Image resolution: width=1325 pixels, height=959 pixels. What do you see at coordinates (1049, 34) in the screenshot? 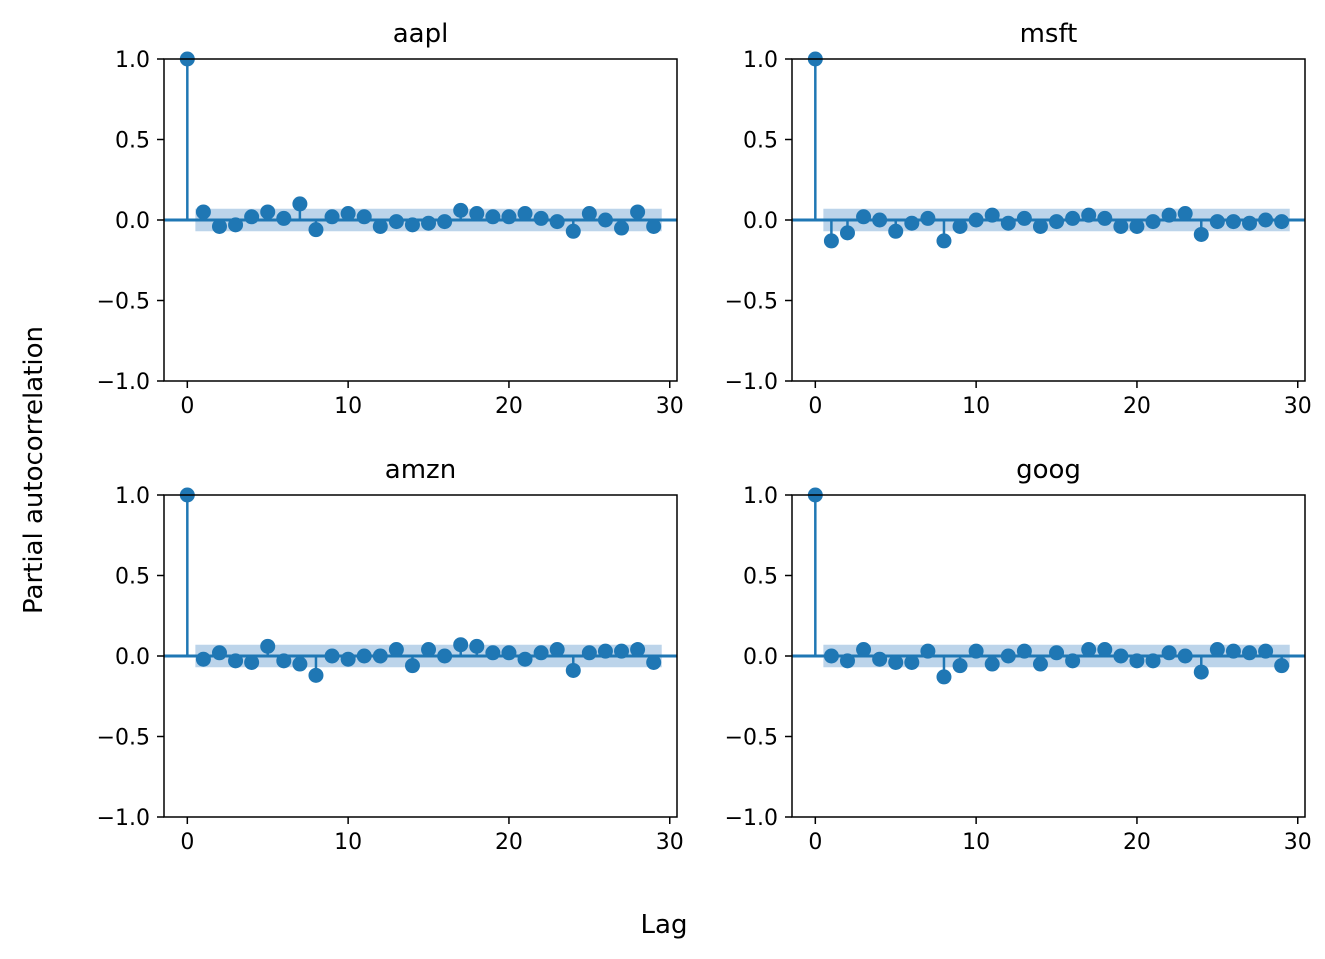
I see `panel-title: msft` at bounding box center [1049, 34].